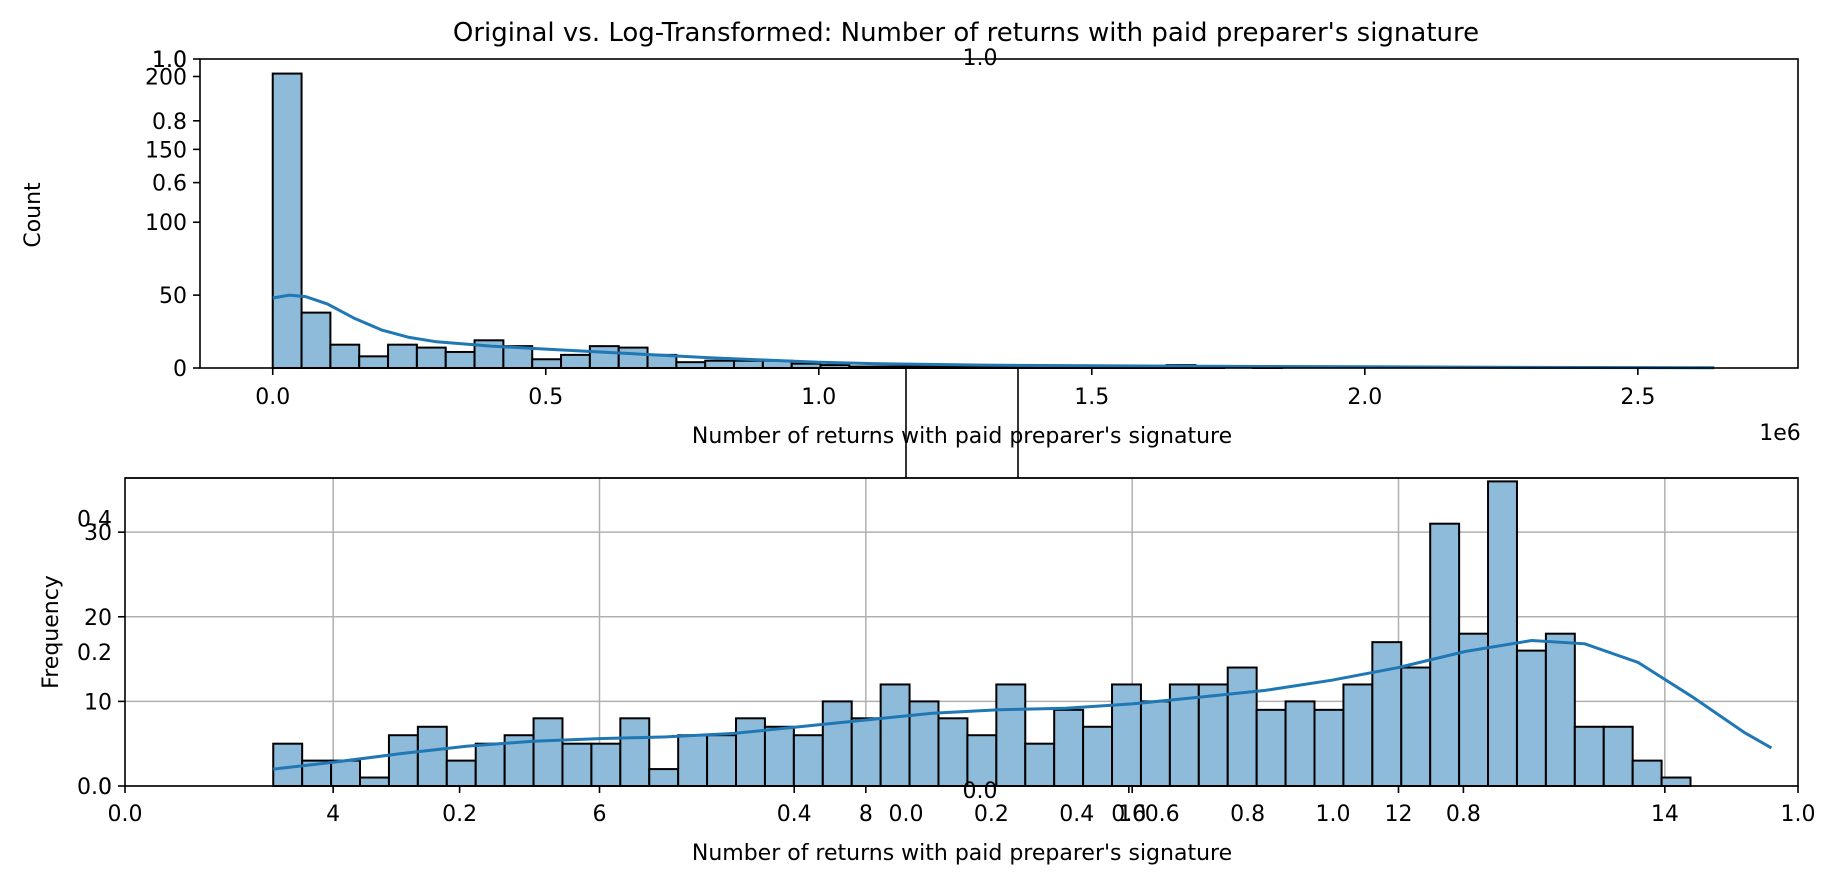  Describe the element at coordinates (1247, 814) in the screenshot. I see `inner-x-tick-label: 0.8` at that location.